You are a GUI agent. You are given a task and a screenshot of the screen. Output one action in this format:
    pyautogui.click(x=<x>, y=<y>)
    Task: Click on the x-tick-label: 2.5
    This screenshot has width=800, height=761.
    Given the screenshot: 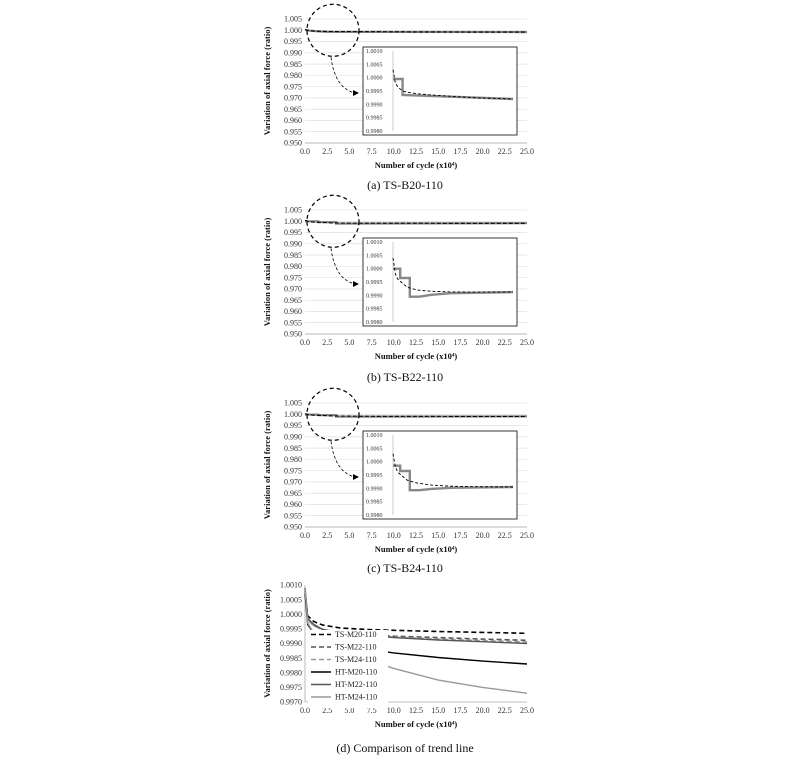 What is the action you would take?
    pyautogui.click(x=327, y=342)
    